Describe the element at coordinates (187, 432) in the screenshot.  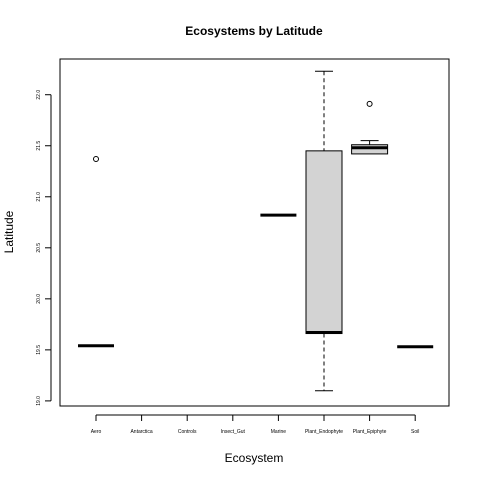
I see `x-tick-label: Controls` at that location.